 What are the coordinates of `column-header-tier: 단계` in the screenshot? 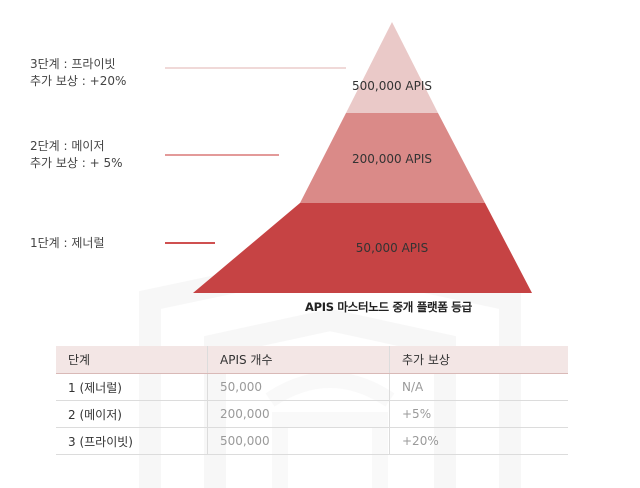 It's located at (132, 360).